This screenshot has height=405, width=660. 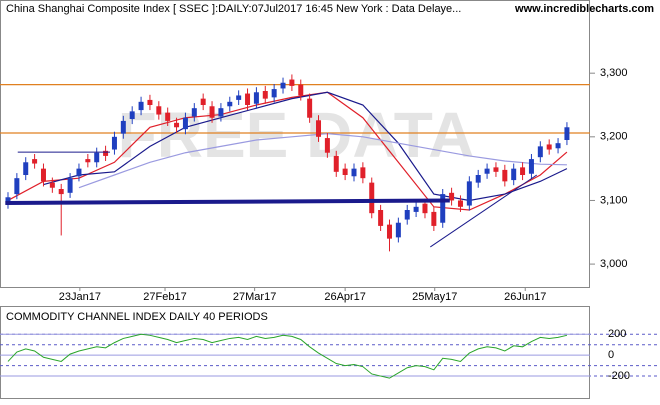 I want to click on y-tick-label: 3,300, so click(x=614, y=73).